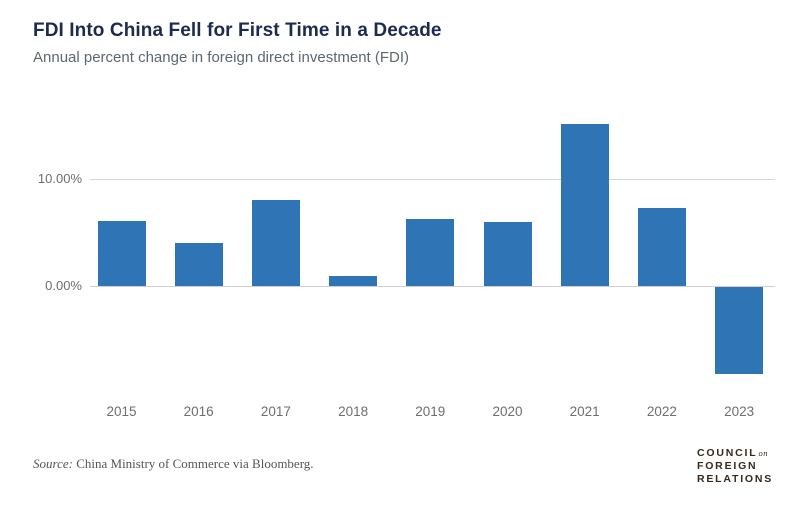  Describe the element at coordinates (507, 253) in the screenshot. I see `bar-2020` at that location.